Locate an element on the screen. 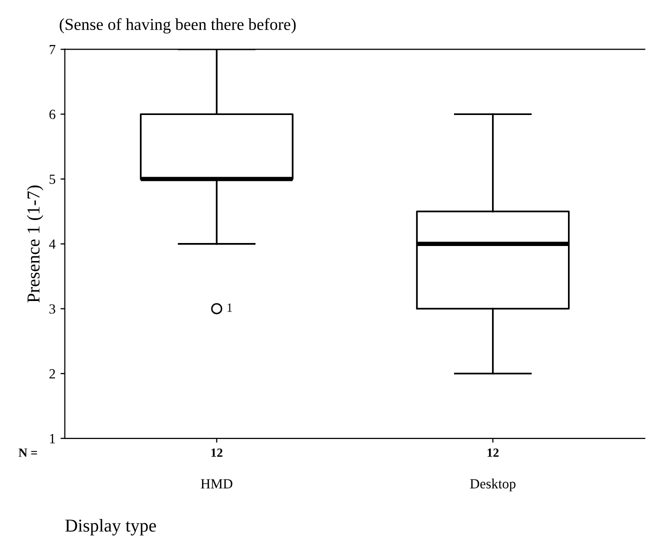 Image resolution: width=648 pixels, height=548 pixels. y-tick-label: 4 is located at coordinates (52, 244).